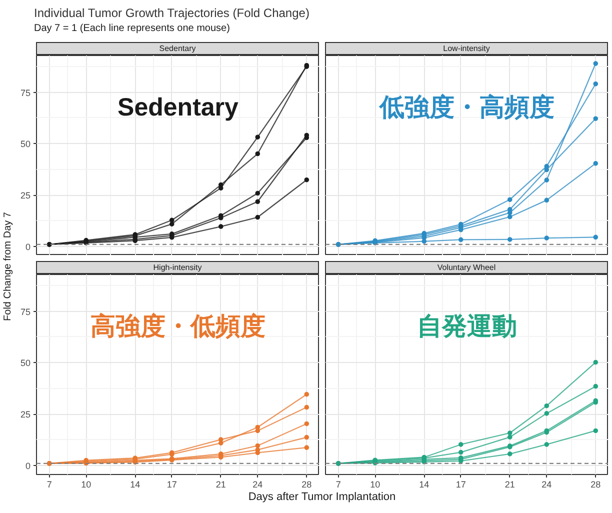  Describe the element at coordinates (177, 48) in the screenshot. I see `chart-title: Sedentary` at that location.